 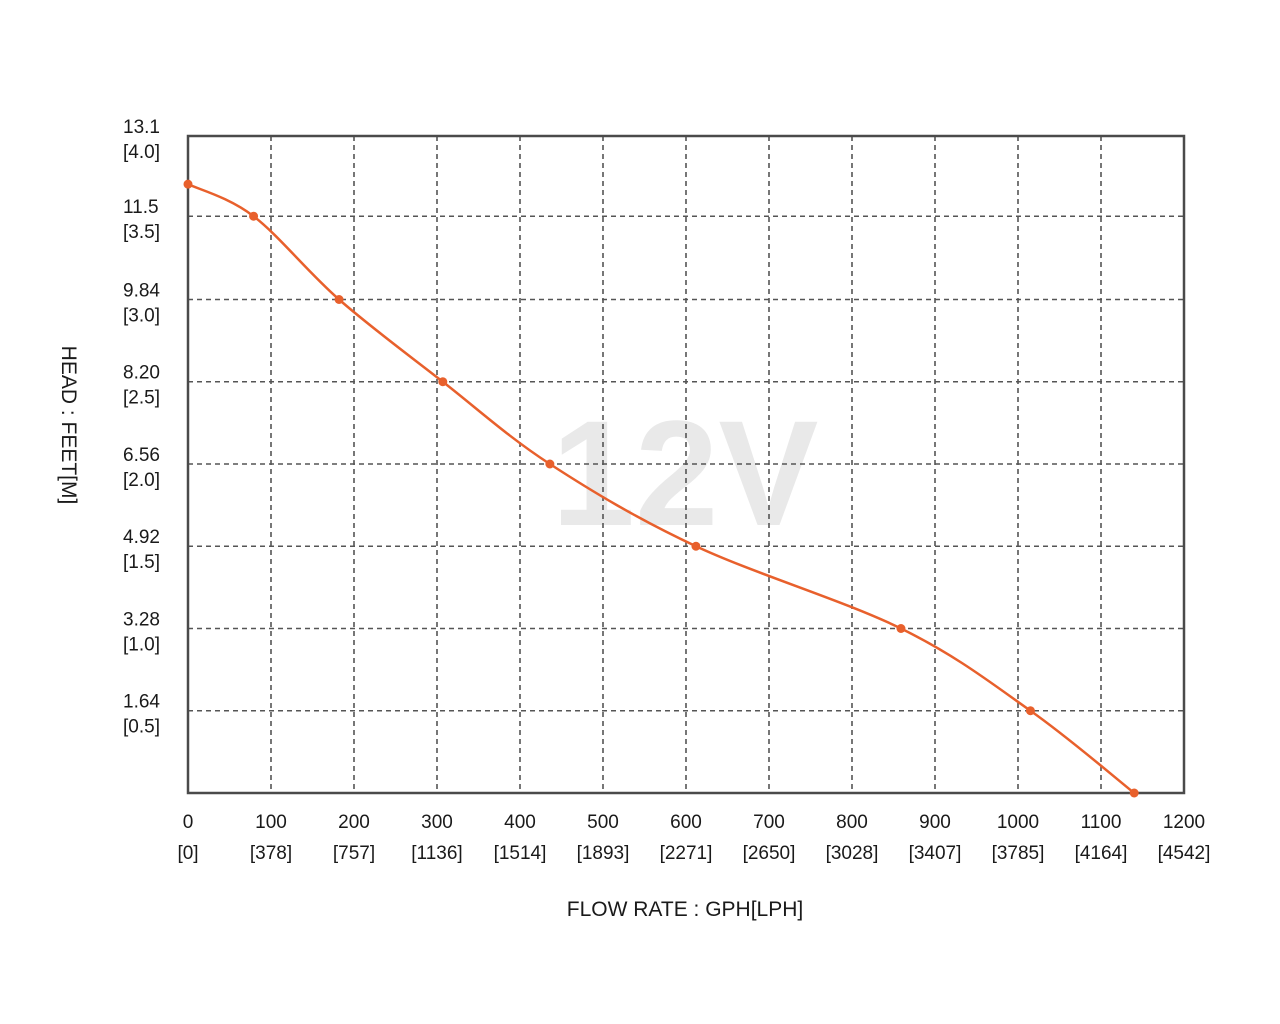 What do you see at coordinates (436, 853) in the screenshot?
I see `x-tick-sublabel: [1136]` at bounding box center [436, 853].